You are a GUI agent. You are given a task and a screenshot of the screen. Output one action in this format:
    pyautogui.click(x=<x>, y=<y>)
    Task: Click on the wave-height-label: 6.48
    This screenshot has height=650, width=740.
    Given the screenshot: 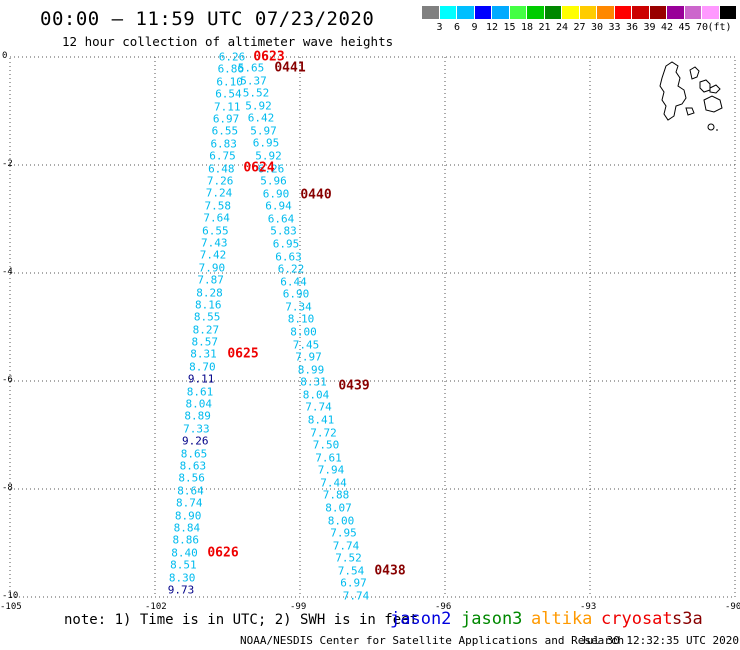 What is the action you would take?
    pyautogui.click(x=221, y=169)
    